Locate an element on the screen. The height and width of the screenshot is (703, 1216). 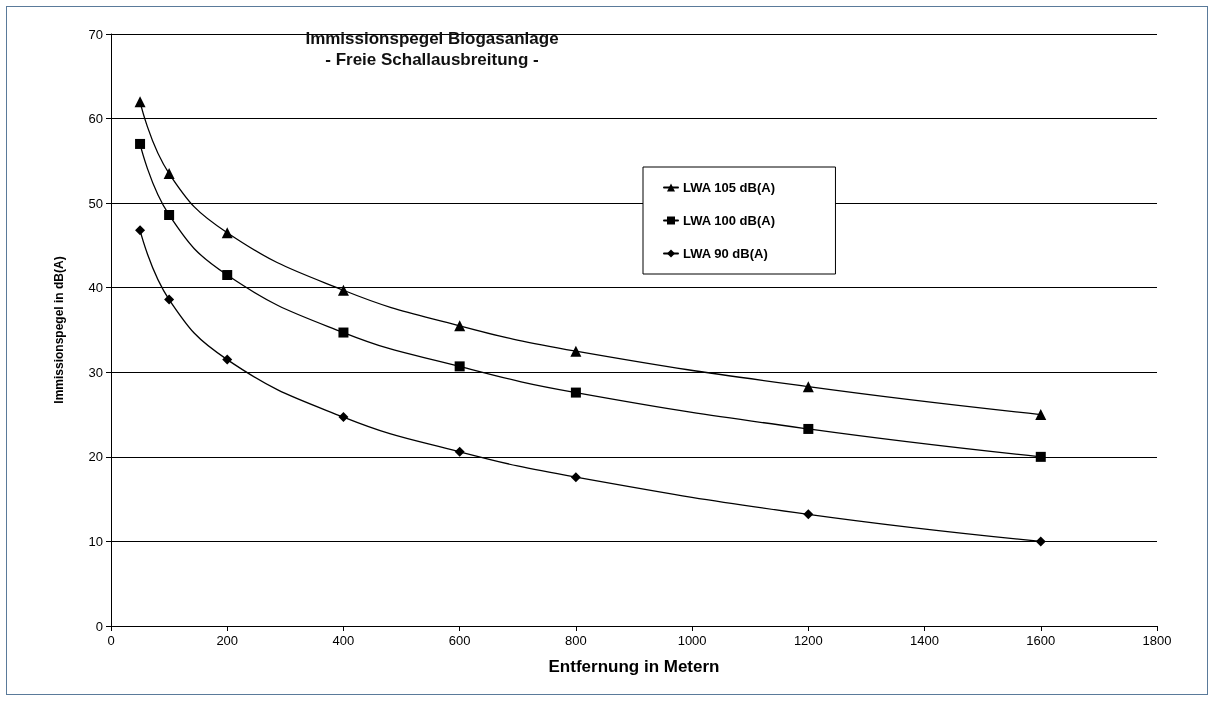
y-tick-label: 0 is located at coordinates (99, 626).